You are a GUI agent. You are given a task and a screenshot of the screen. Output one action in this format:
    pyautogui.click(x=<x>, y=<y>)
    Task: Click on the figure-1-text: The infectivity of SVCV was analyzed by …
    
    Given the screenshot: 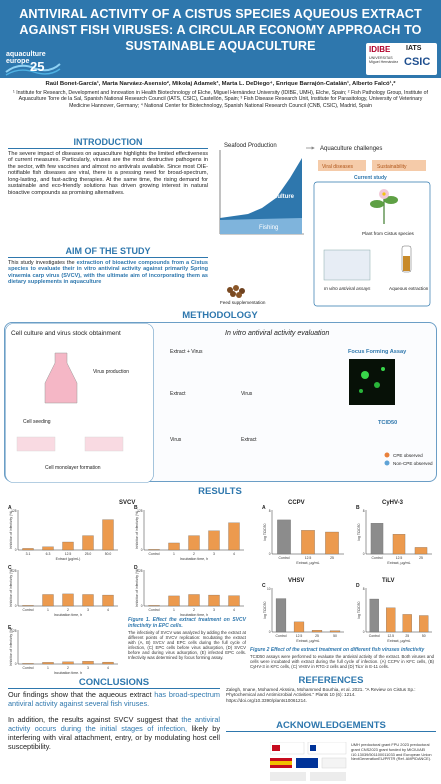 What is the action you would take?
    pyautogui.click(x=187, y=644)
    